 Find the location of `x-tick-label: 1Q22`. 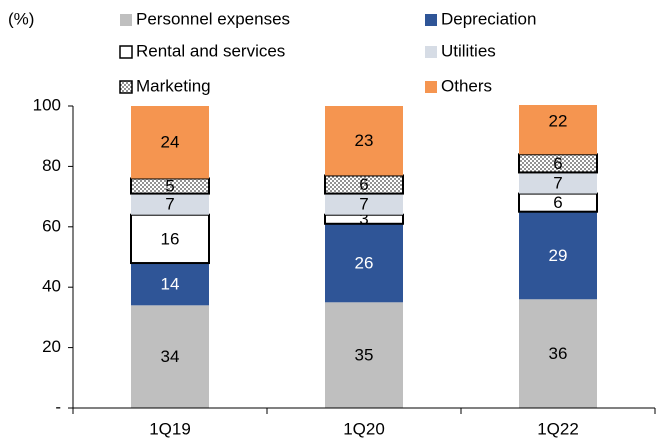

x-tick-label: 1Q22 is located at coordinates (558, 428).